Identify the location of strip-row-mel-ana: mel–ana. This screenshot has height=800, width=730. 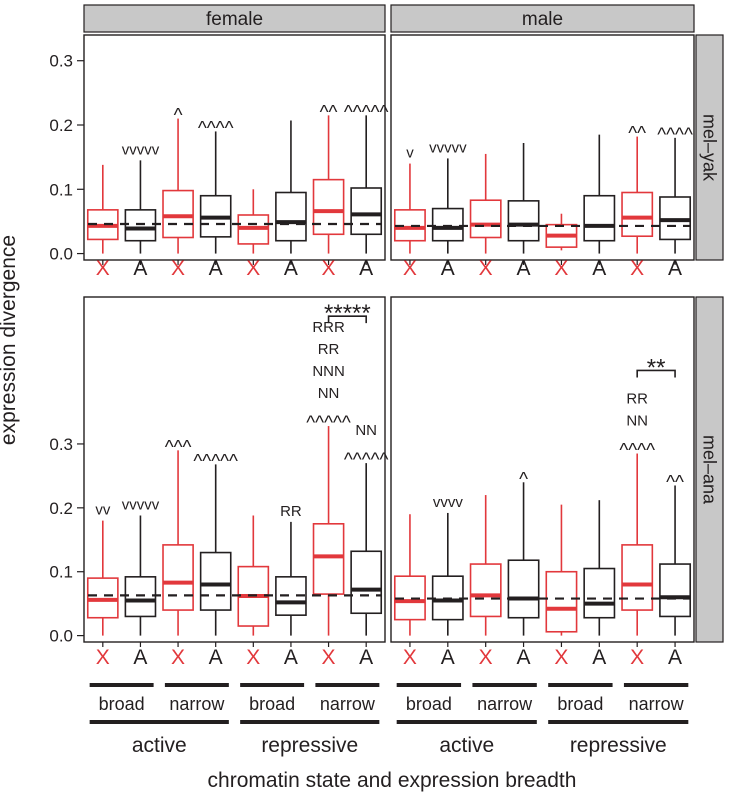
(709, 469).